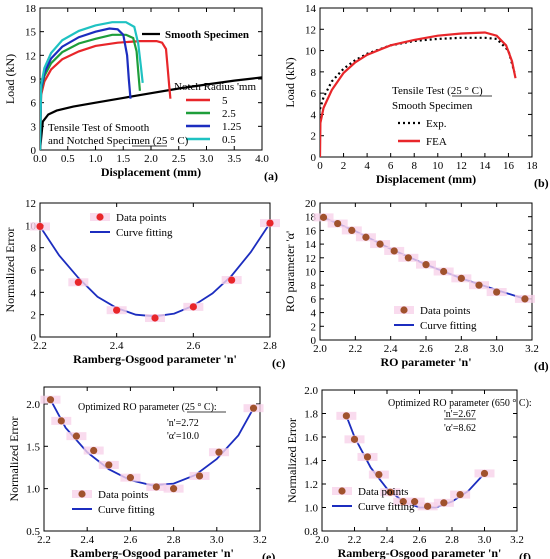 This screenshot has height=559, width=550. I want to click on x-tick-label: 3.0, so click(207, 159).